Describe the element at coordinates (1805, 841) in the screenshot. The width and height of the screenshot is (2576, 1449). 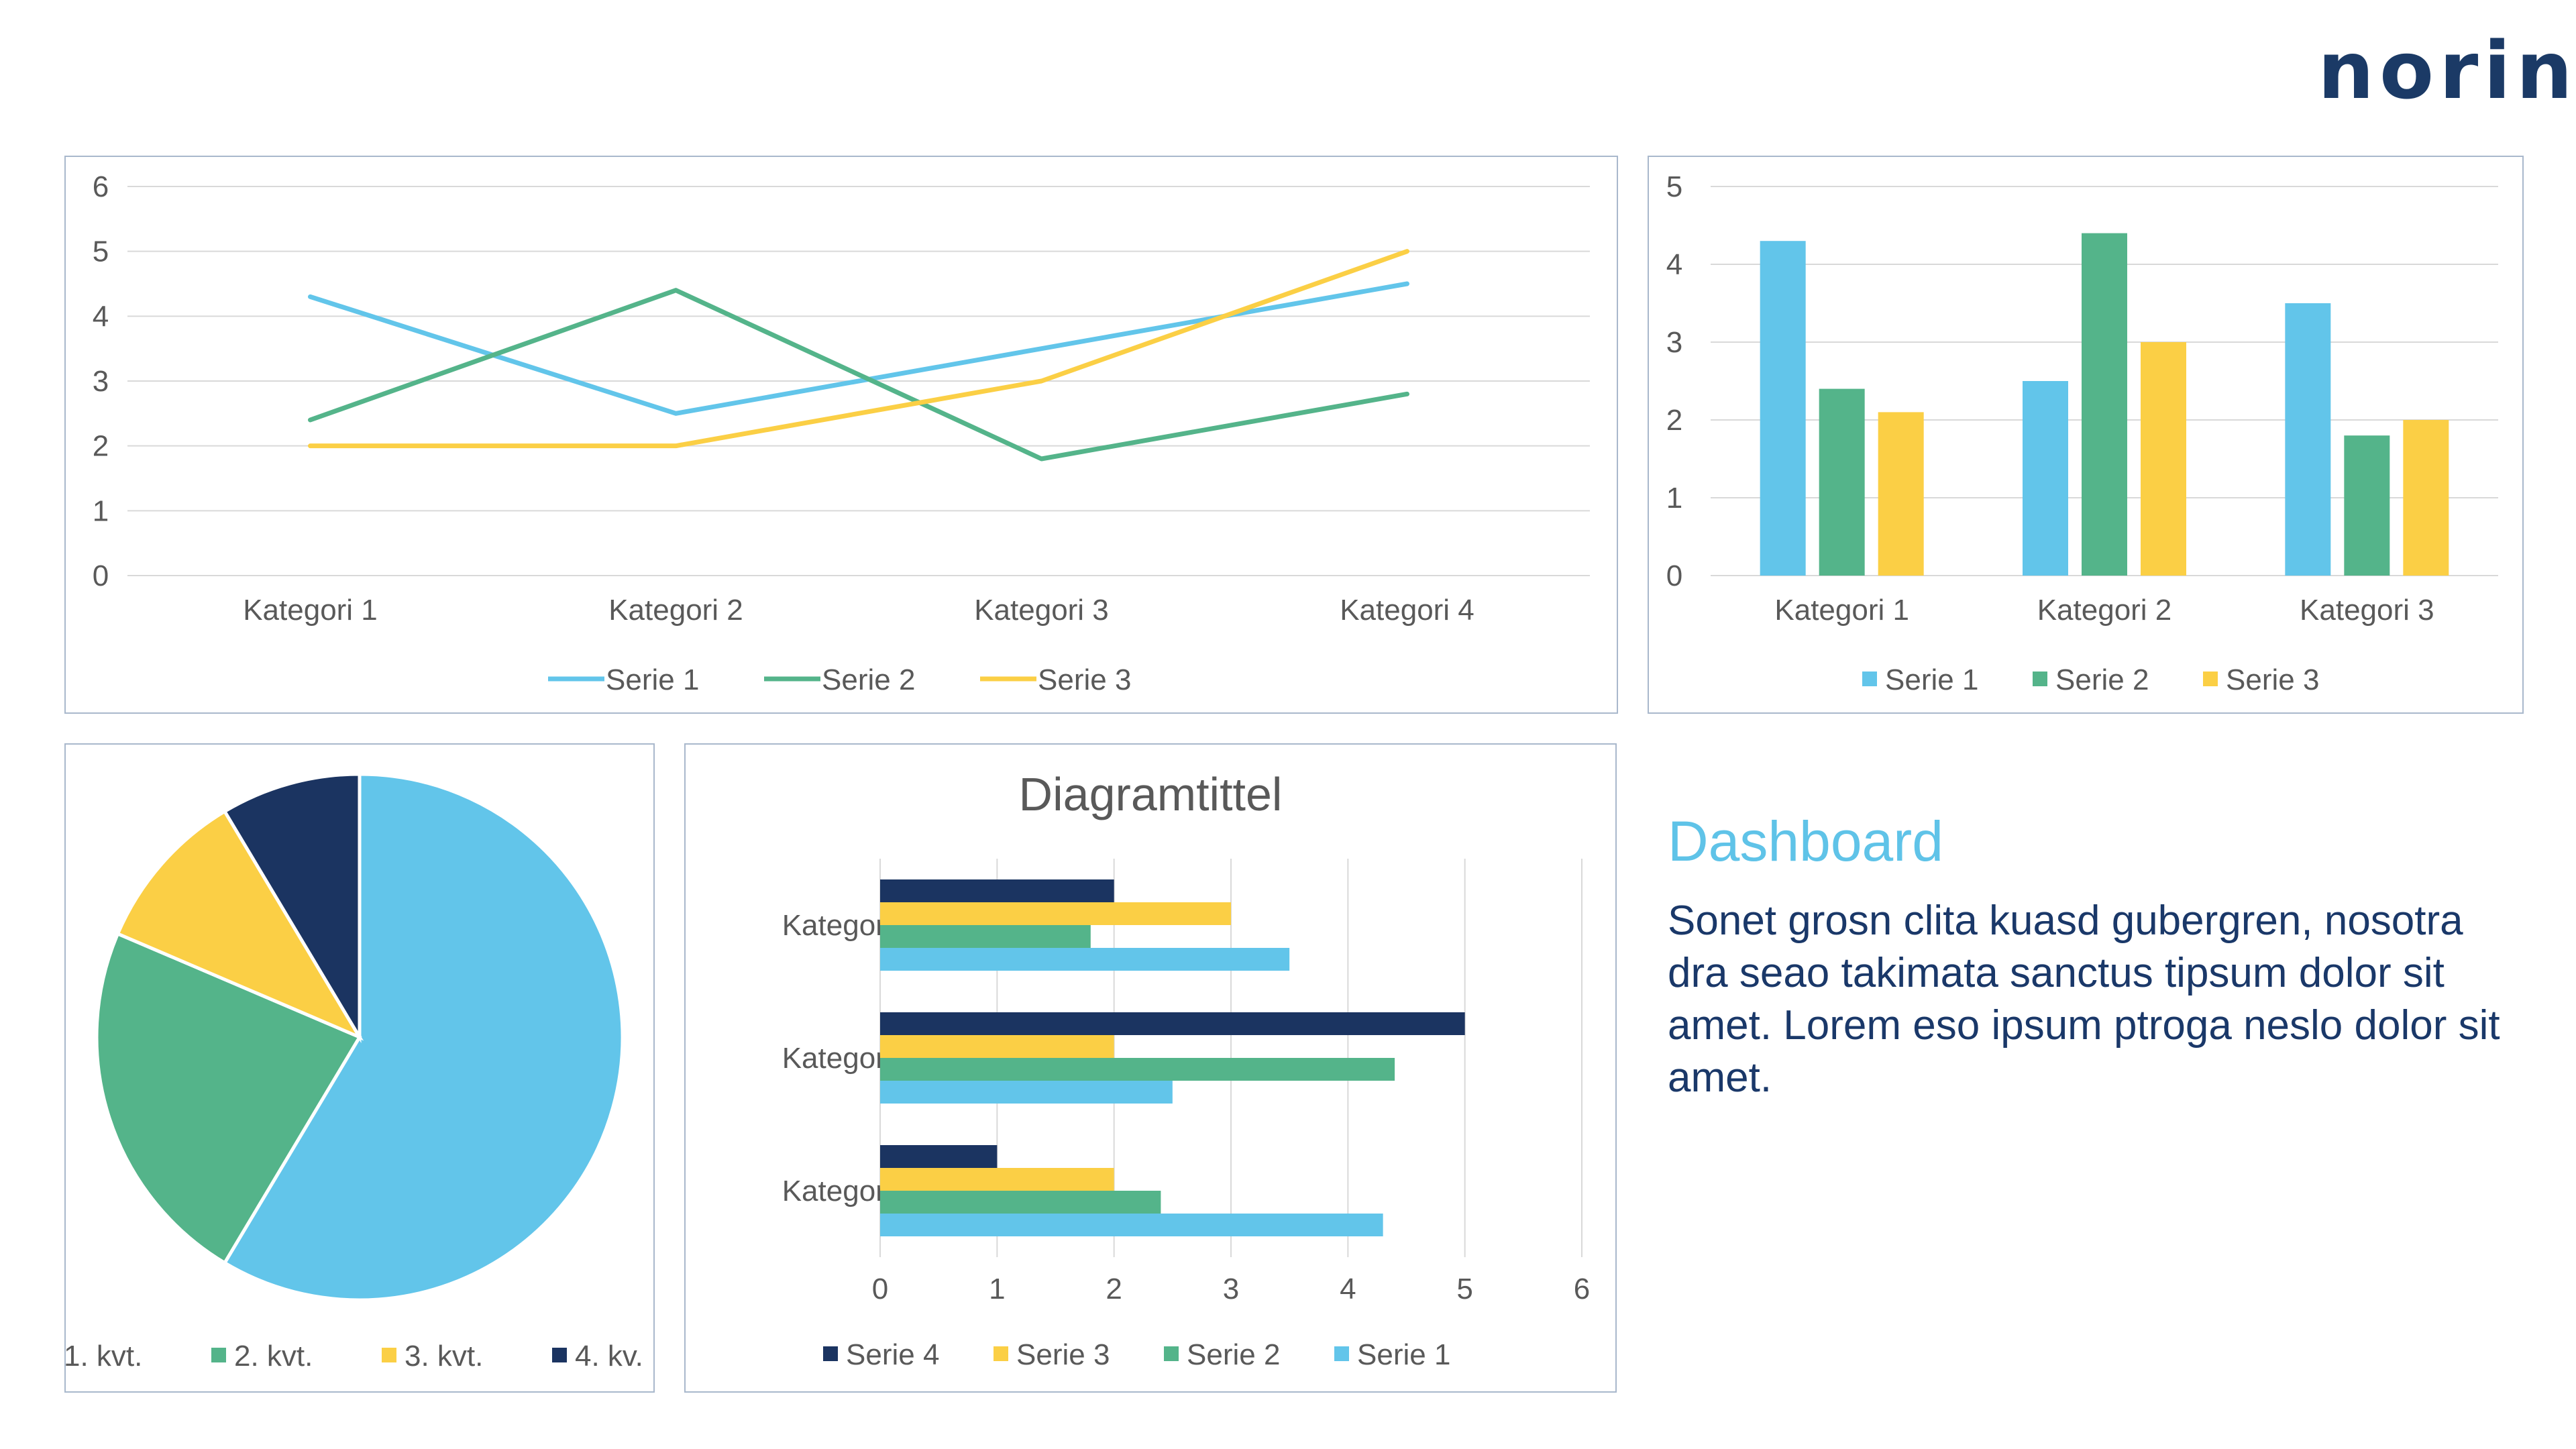
I see `dashboard-title: Dashboard` at that location.